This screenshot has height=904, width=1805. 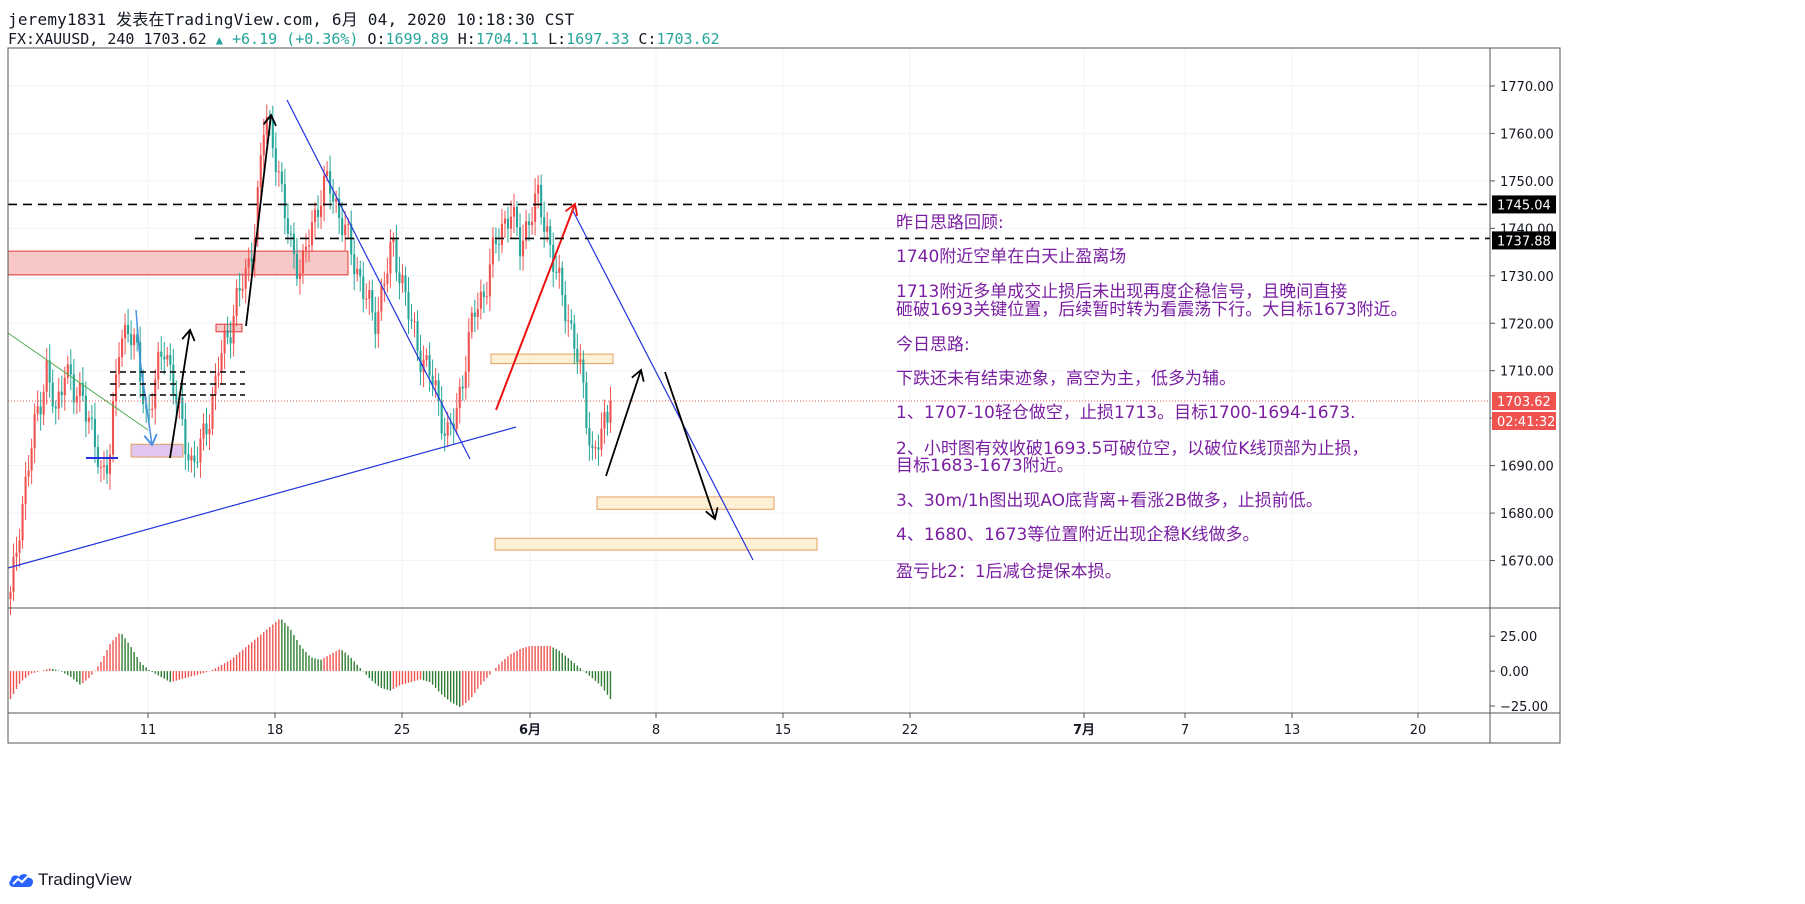 I want to click on x-tick-label: 15, so click(x=783, y=730).